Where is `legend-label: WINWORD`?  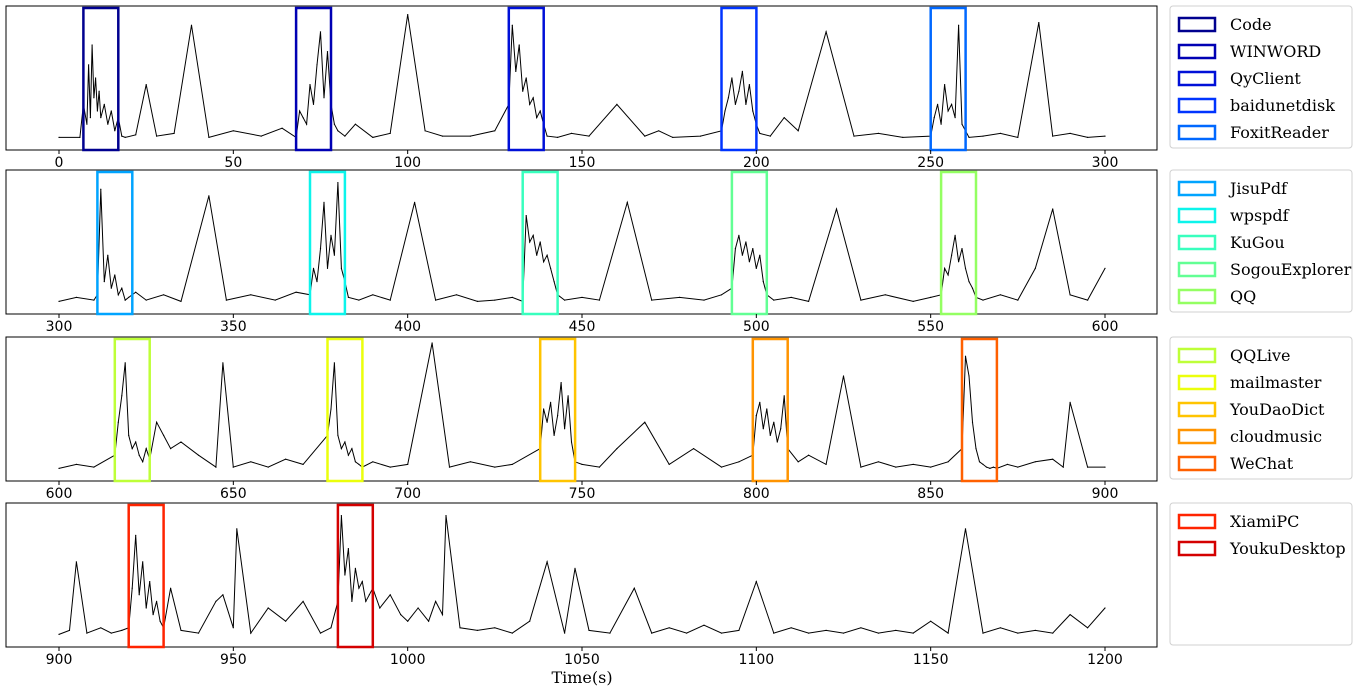 legend-label: WINWORD is located at coordinates (1275, 51).